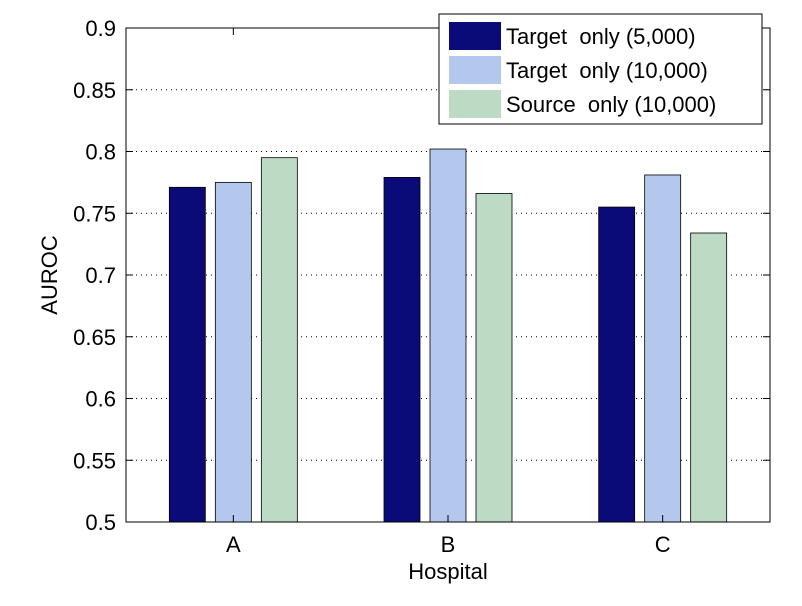  Describe the element at coordinates (100, 275) in the screenshot. I see `y-tick-label: 0.7` at that location.